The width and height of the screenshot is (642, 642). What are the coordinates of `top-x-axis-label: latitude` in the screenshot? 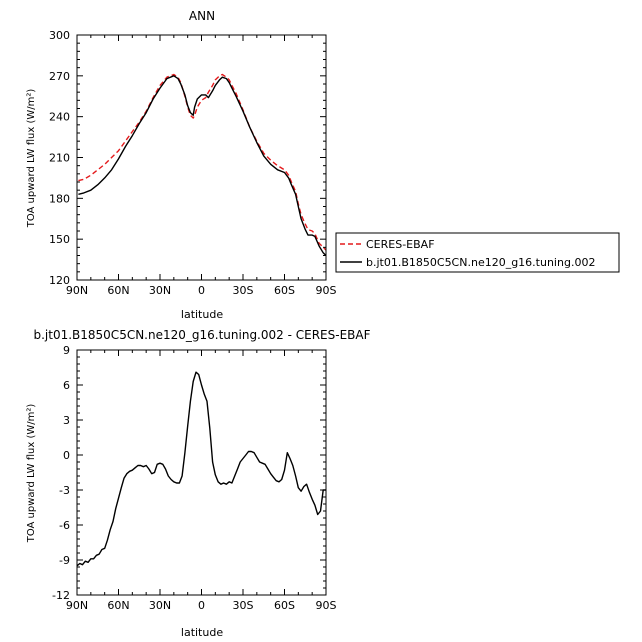 It's located at (202, 314).